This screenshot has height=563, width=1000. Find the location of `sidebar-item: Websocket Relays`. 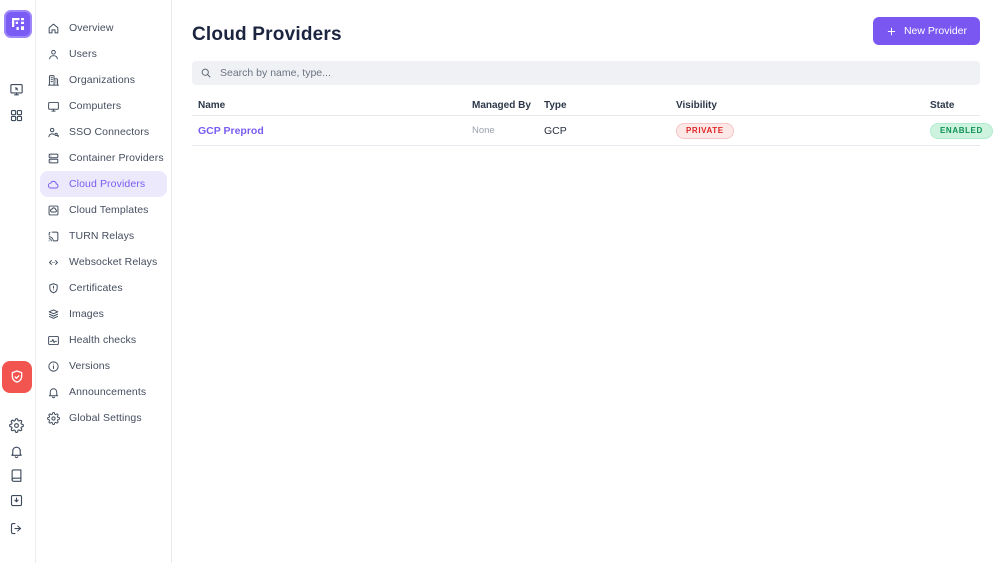

sidebar-item: Websocket Relays is located at coordinates (103, 262).